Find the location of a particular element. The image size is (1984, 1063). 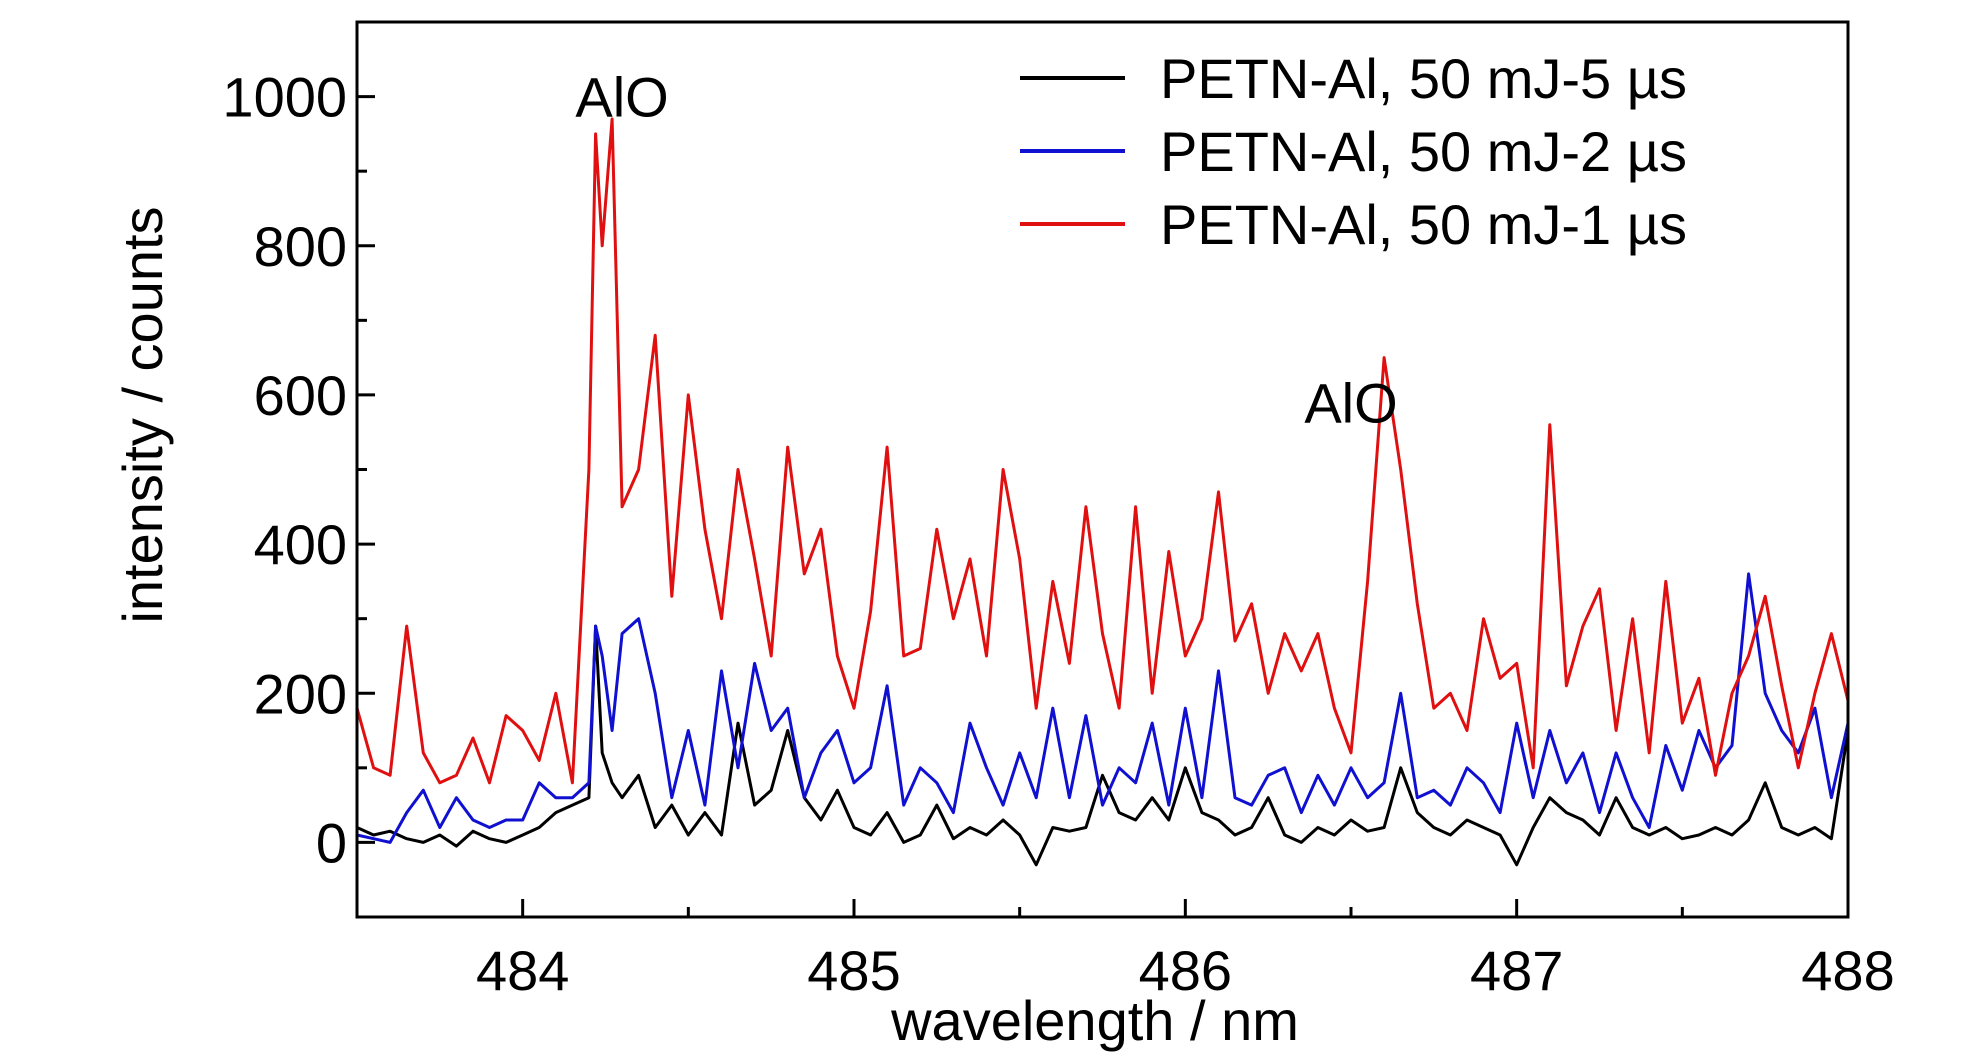

x-axis-ticks: 484 485 486 487 488 is located at coordinates (1125, 950).